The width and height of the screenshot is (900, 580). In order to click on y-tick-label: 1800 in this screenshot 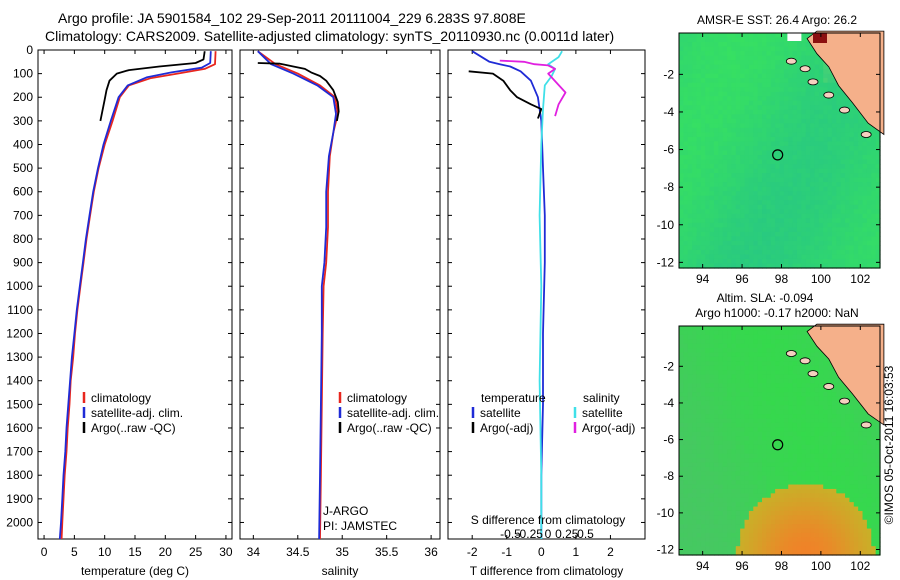, I will do `click(19, 475)`.